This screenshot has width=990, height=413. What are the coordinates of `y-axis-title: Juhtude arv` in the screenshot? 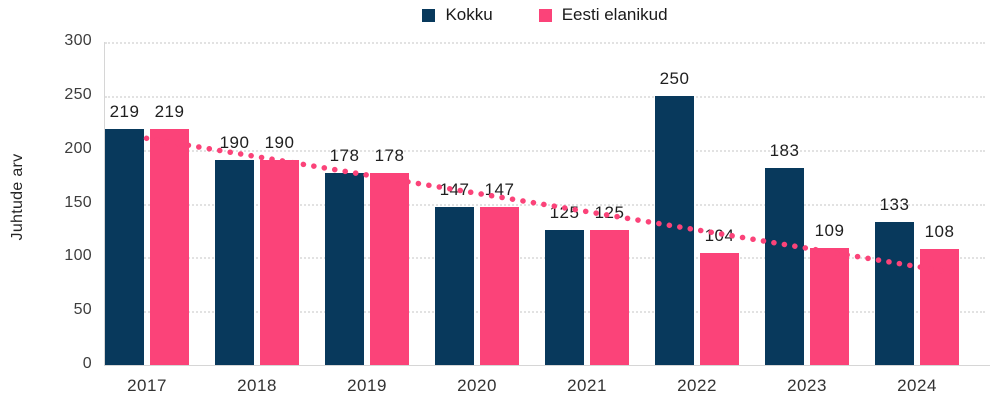 It's located at (17, 197).